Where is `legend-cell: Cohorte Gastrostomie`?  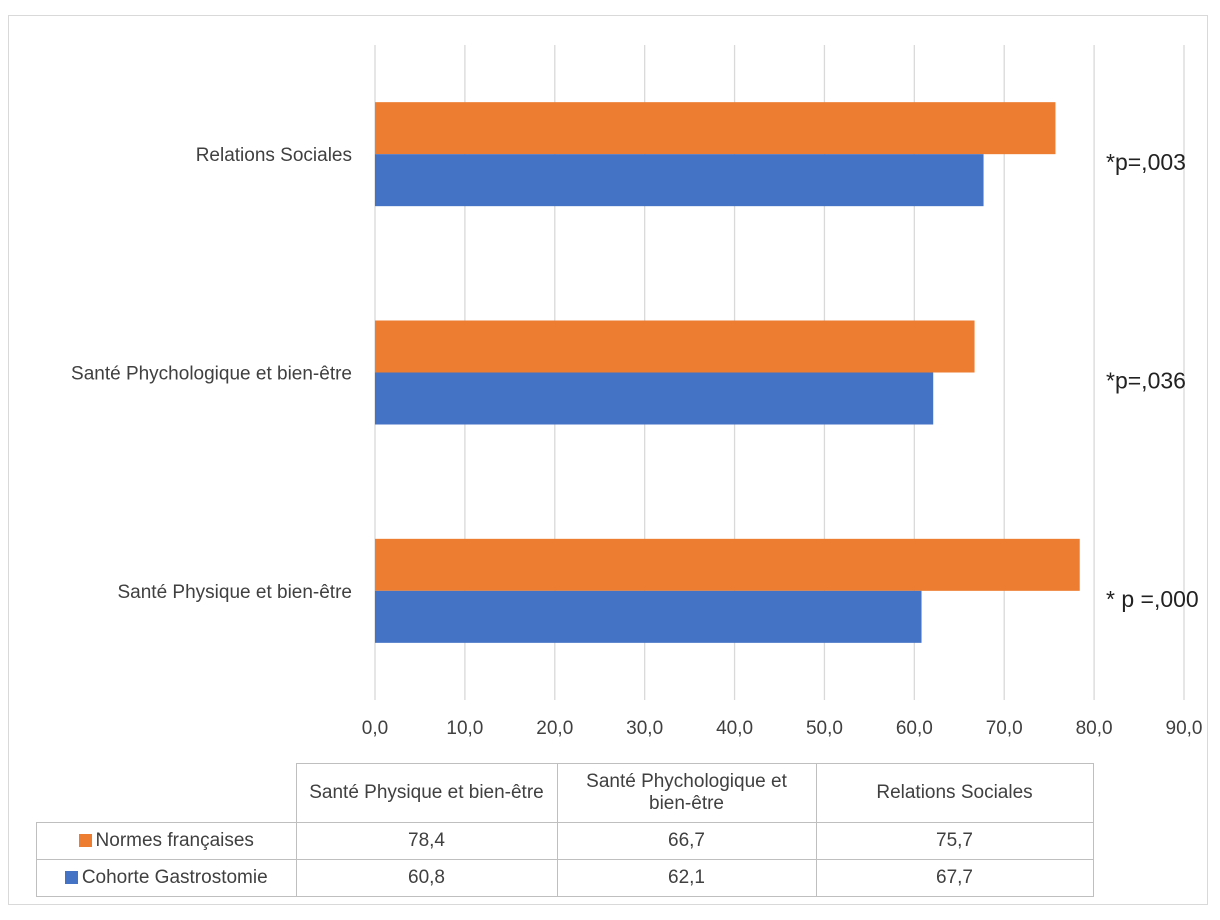
legend-cell: Cohorte Gastrostomie is located at coordinates (166, 878).